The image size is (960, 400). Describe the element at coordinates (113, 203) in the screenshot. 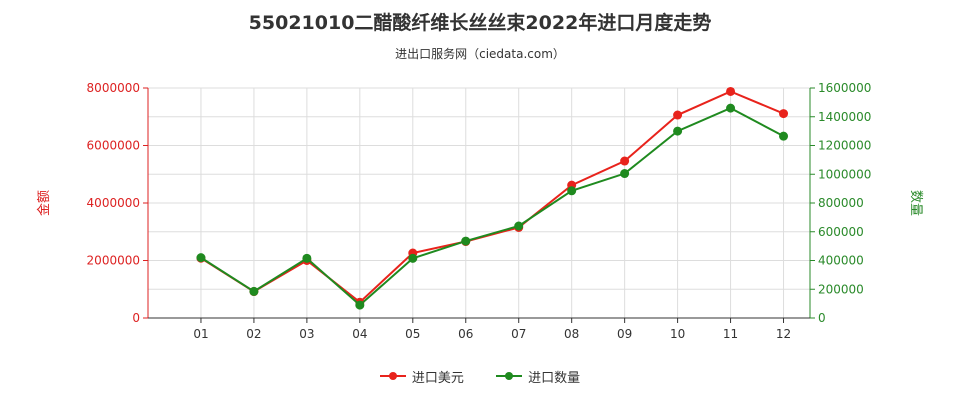

I see `y-left-tick-label: 4000000` at that location.